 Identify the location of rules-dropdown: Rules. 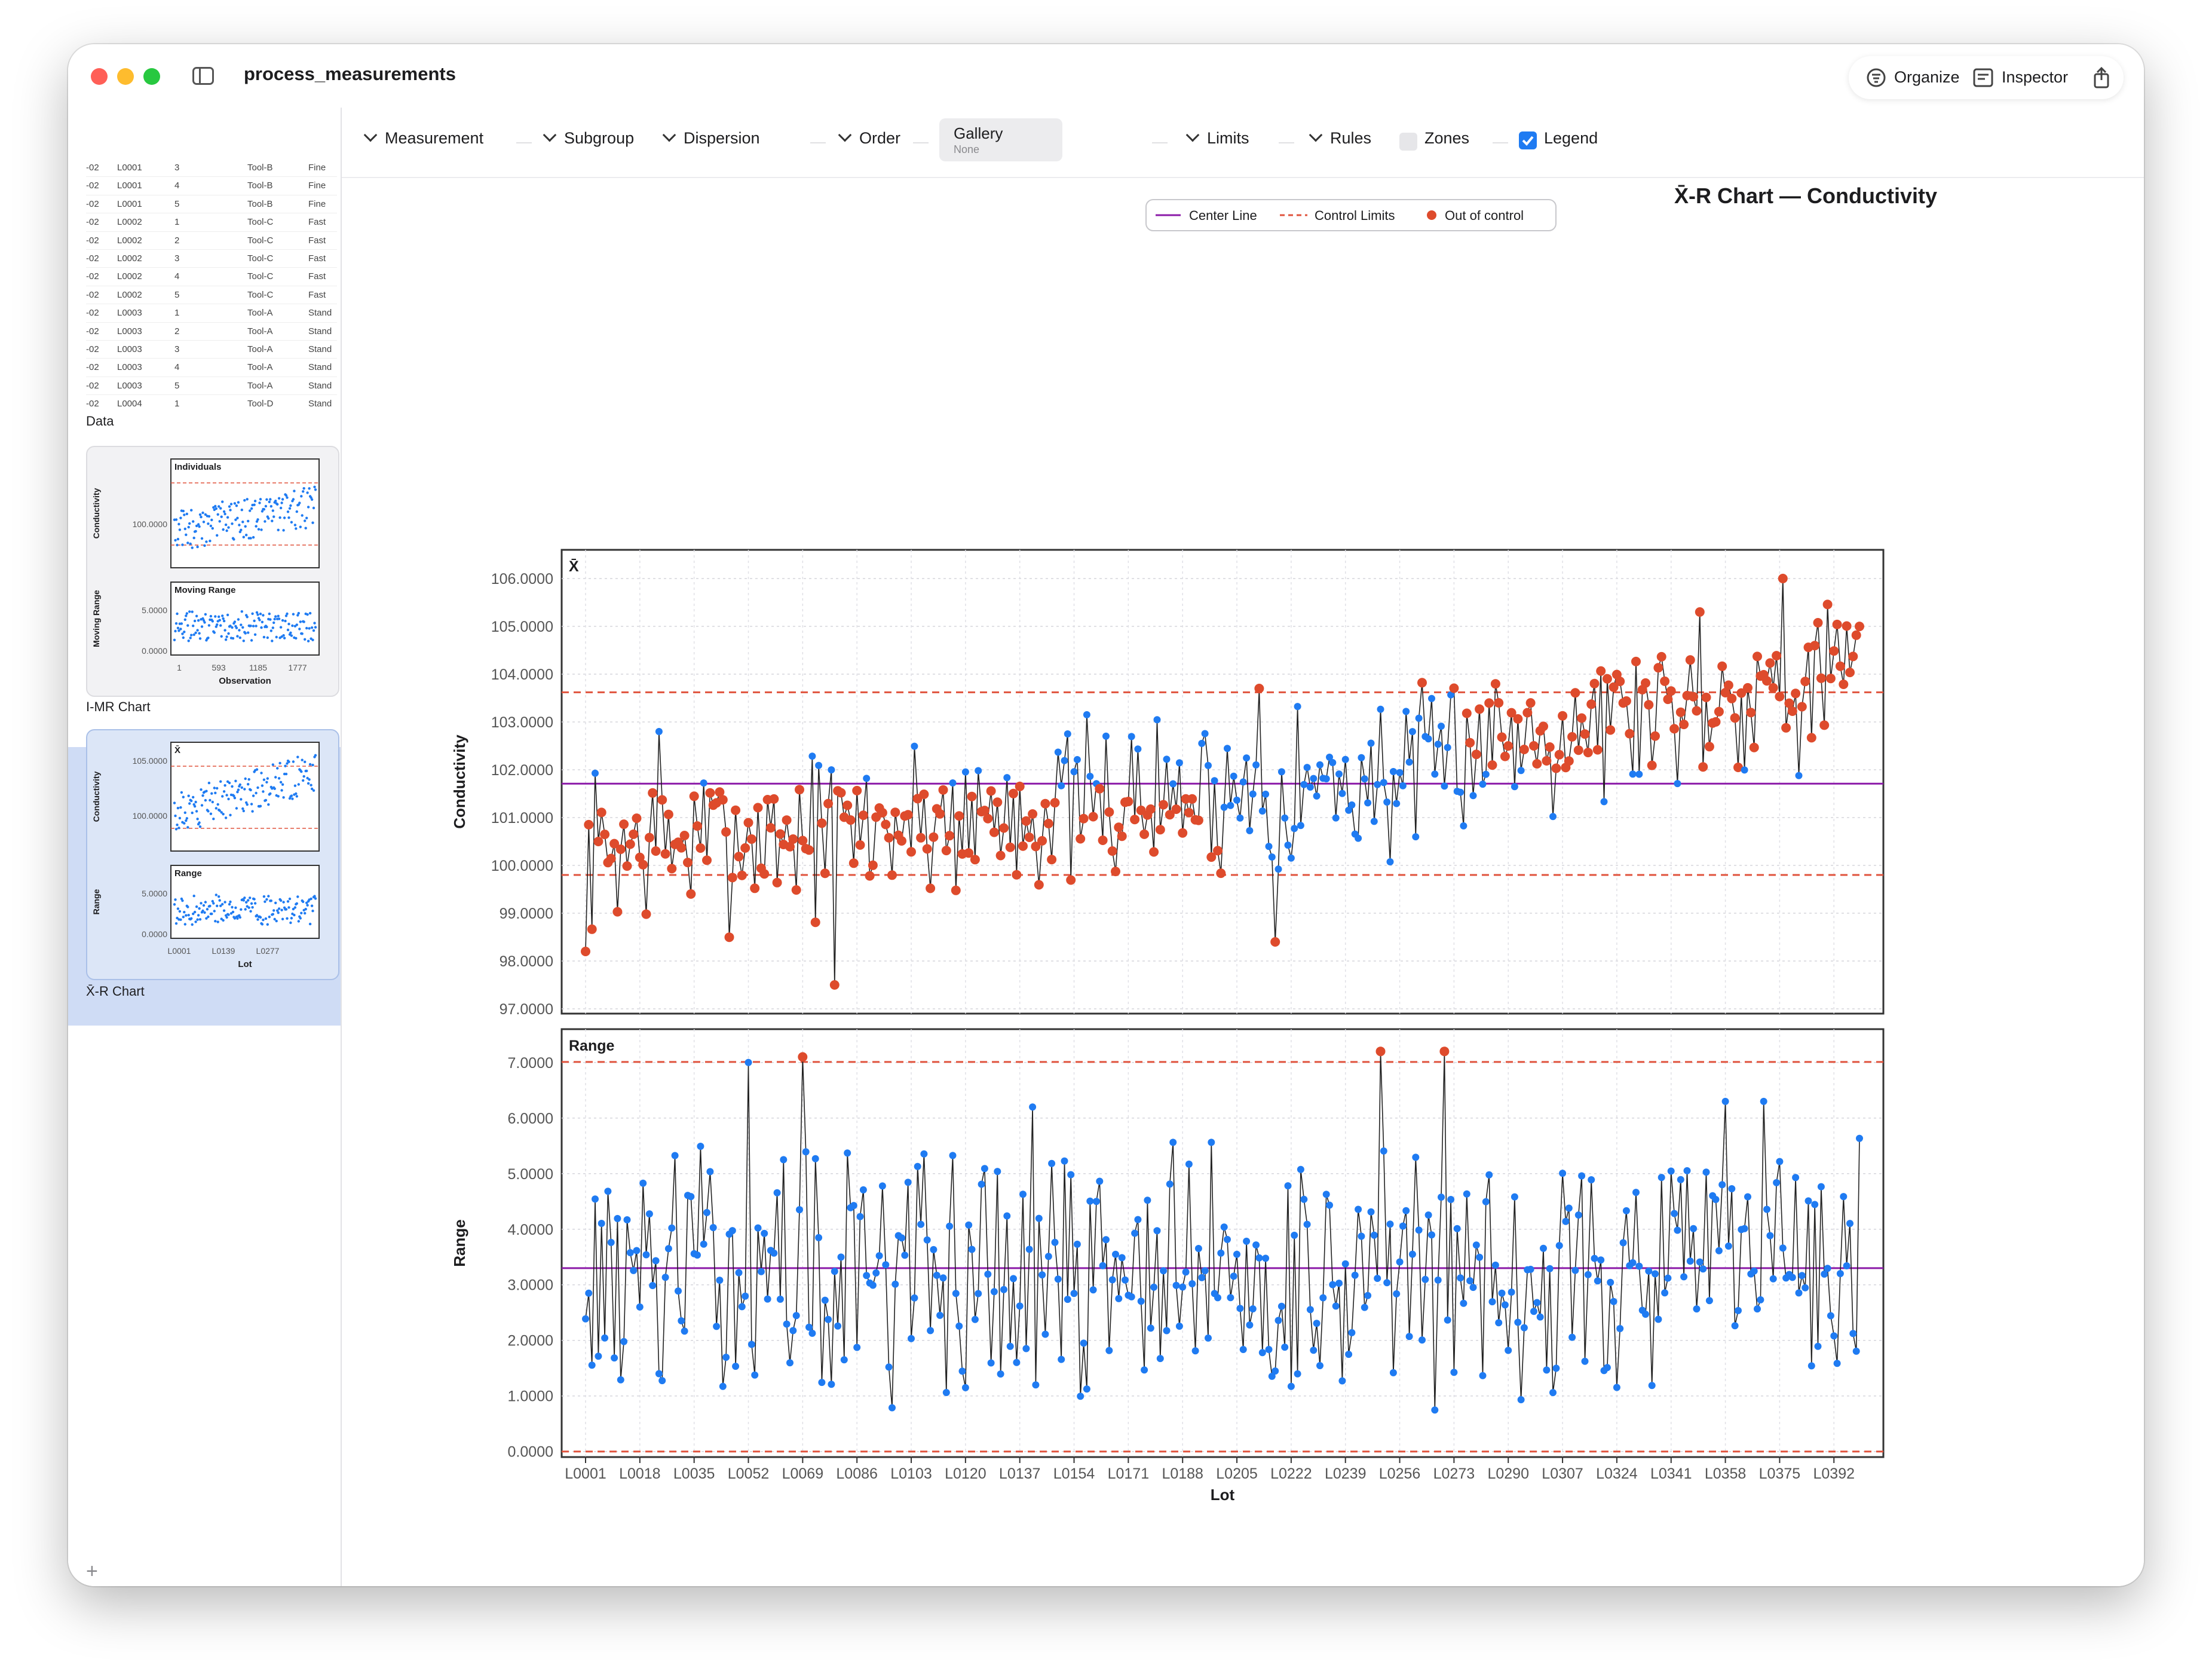
(1340, 138).